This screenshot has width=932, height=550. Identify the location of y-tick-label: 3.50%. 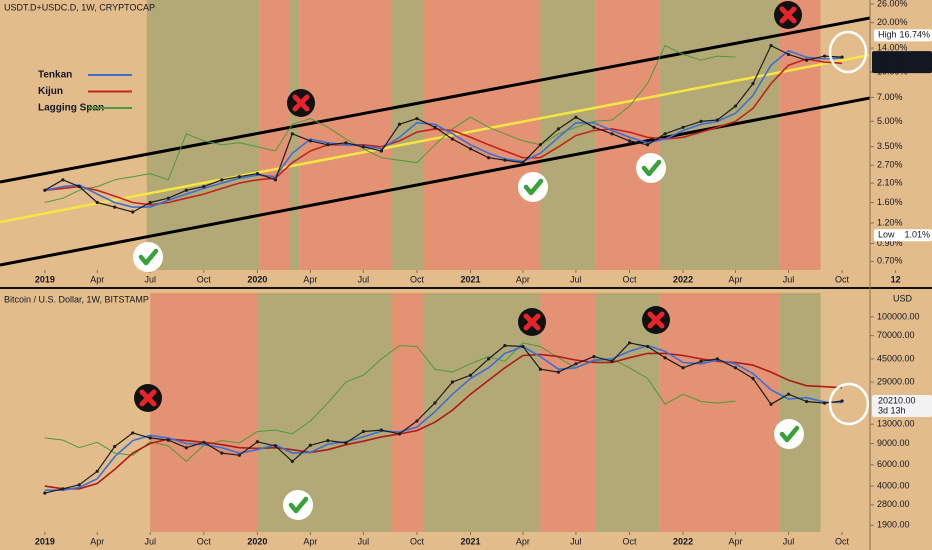
(890, 146).